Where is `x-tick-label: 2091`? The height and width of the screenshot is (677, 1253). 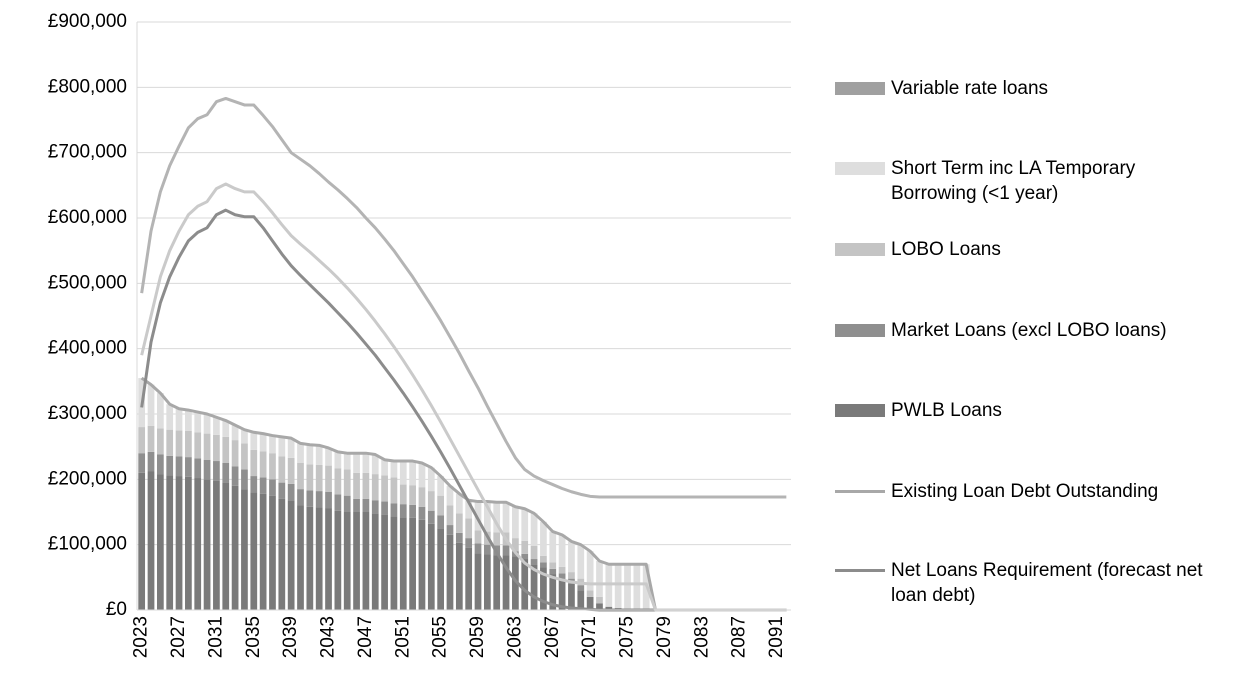
x-tick-label: 2091 is located at coordinates (776, 637).